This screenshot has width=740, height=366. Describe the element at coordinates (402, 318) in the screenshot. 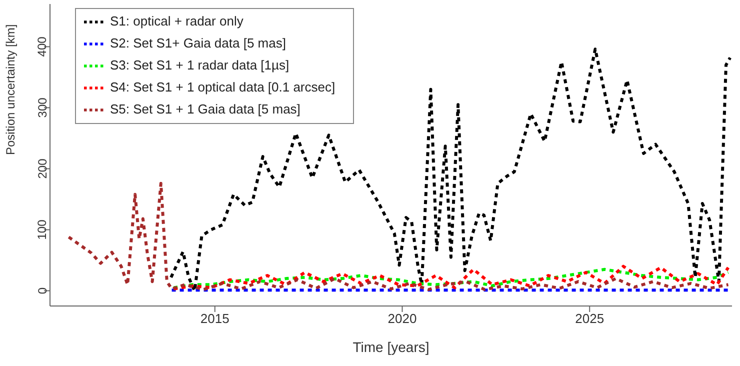

I see `x-tick-label: 2020` at that location.